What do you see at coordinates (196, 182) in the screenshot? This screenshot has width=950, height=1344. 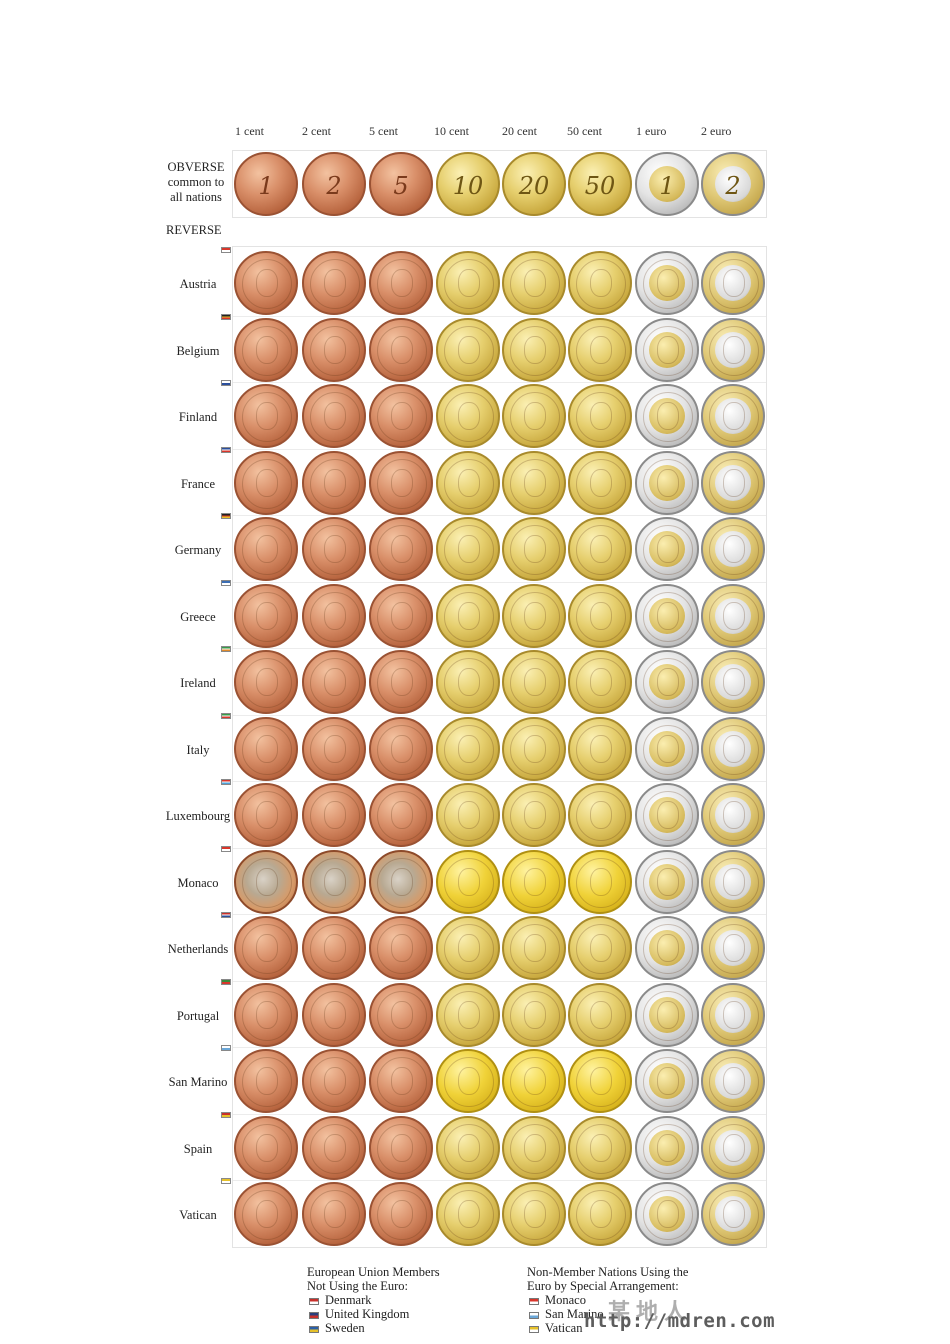 I see `obverse-label-line: common to` at bounding box center [196, 182].